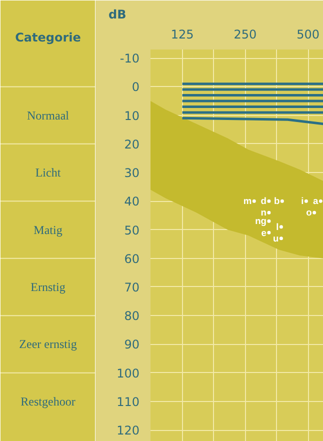 This screenshot has height=441, width=323. Describe the element at coordinates (182, 35) in the screenshot. I see `x-tick-label: 125` at that location.